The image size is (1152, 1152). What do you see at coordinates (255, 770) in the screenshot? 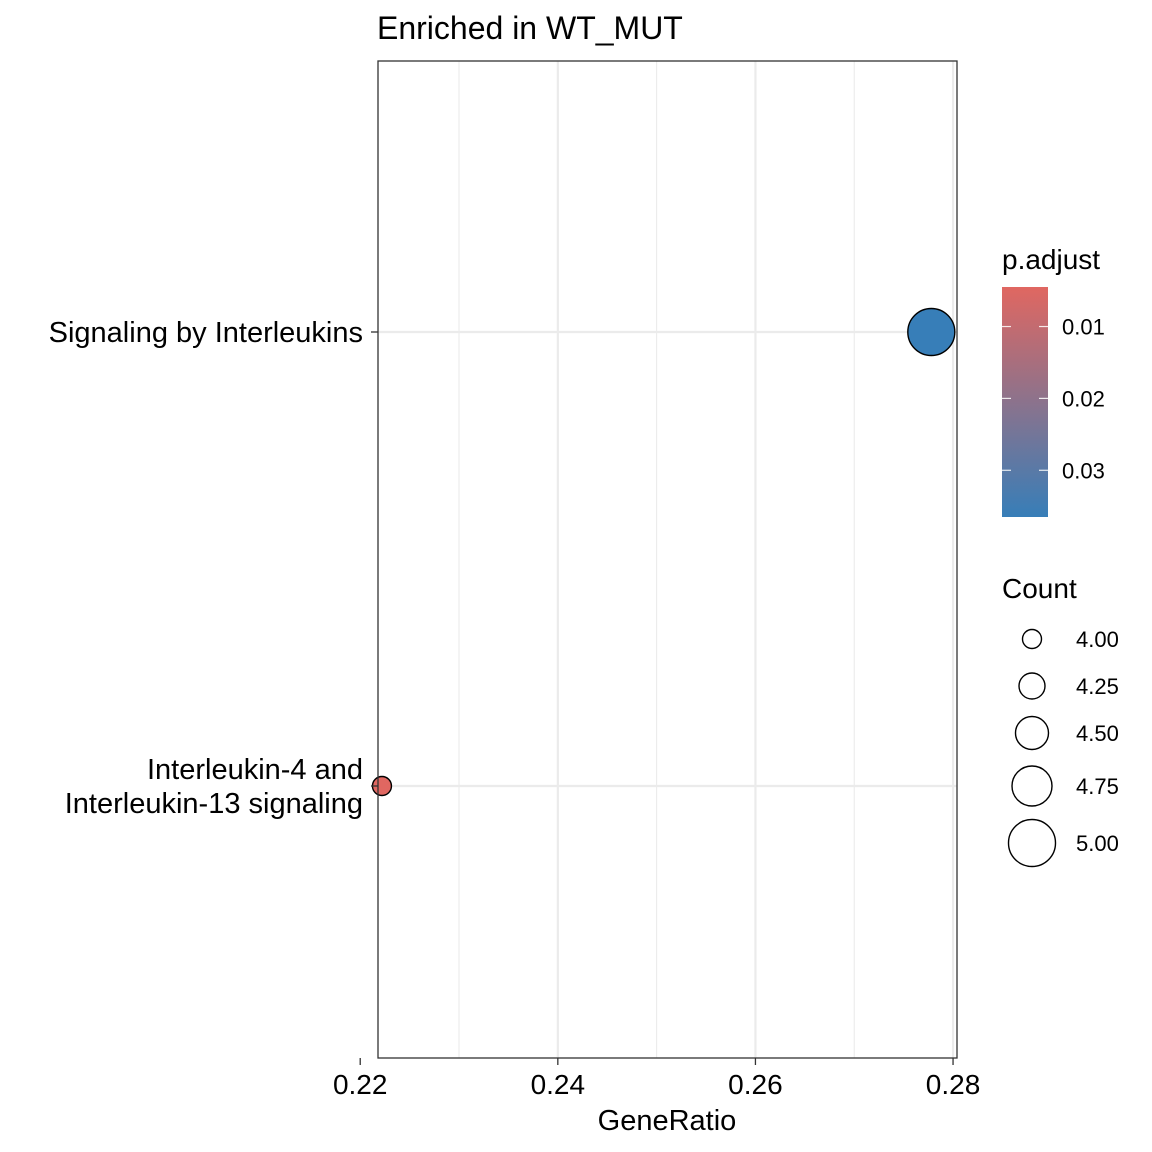
I see `y-category-label: Interleukin-4 and` at bounding box center [255, 770].